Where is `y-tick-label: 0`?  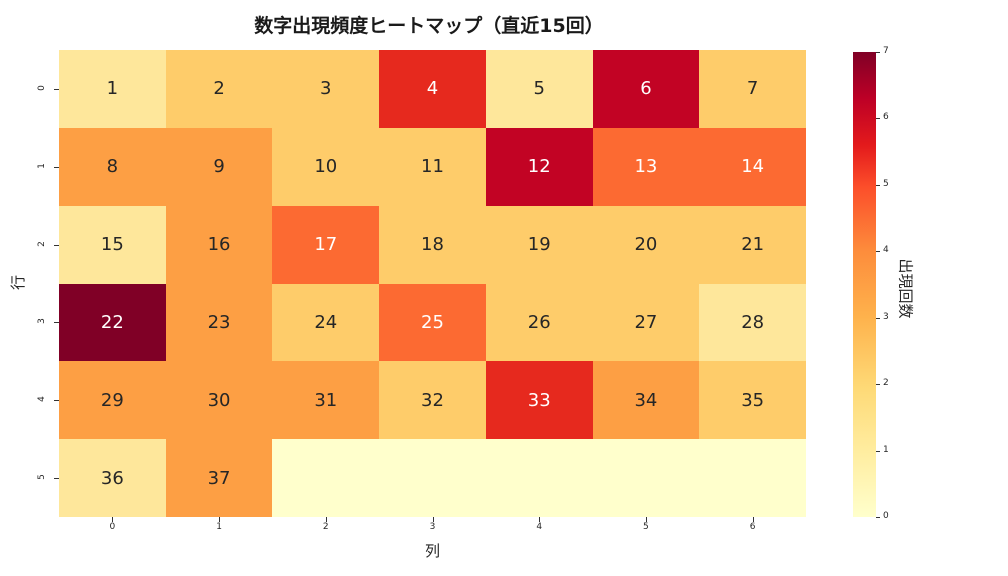
y-tick-label: 0 is located at coordinates (42, 88).